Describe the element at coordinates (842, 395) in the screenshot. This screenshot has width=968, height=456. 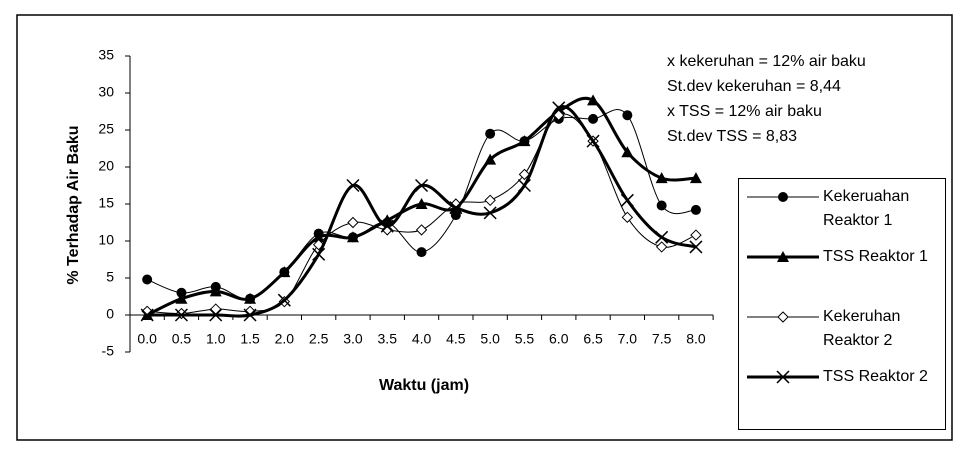
I see `legend-entry: TSS Reaktor 2` at that location.